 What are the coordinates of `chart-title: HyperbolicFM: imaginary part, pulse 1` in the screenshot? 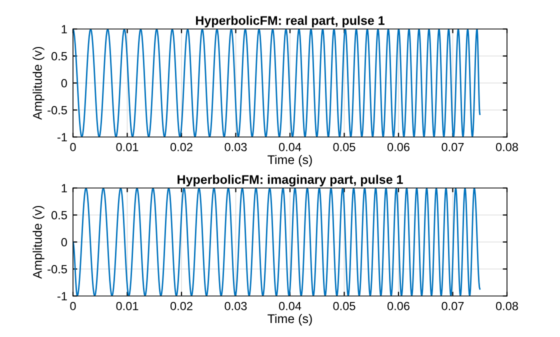 It's located at (290, 180).